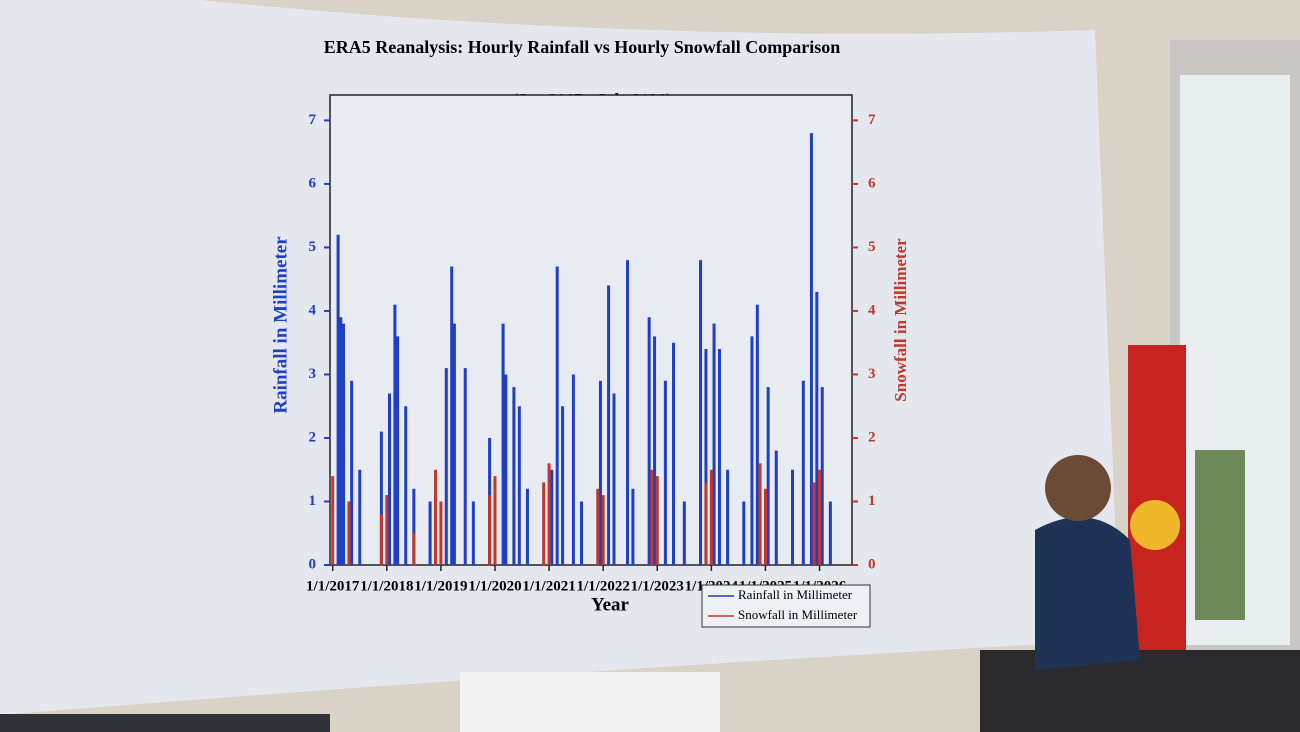 This screenshot has height=732, width=1300. What do you see at coordinates (900, 320) in the screenshot?
I see `y2-axis-title: Snowfall in Millimeter` at bounding box center [900, 320].